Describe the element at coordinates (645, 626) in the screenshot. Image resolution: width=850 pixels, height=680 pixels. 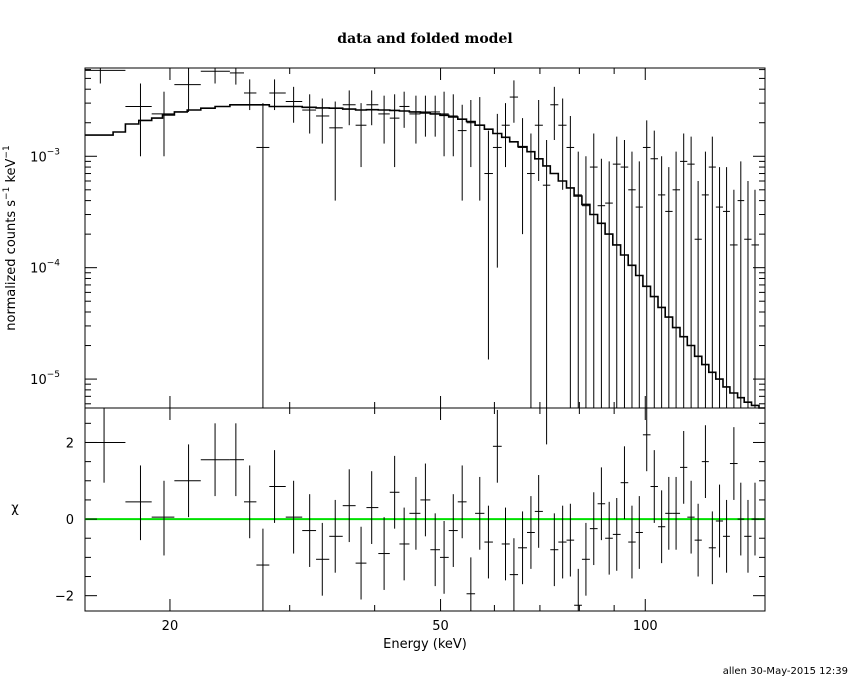
I see `x-tick-label: 100` at that location.